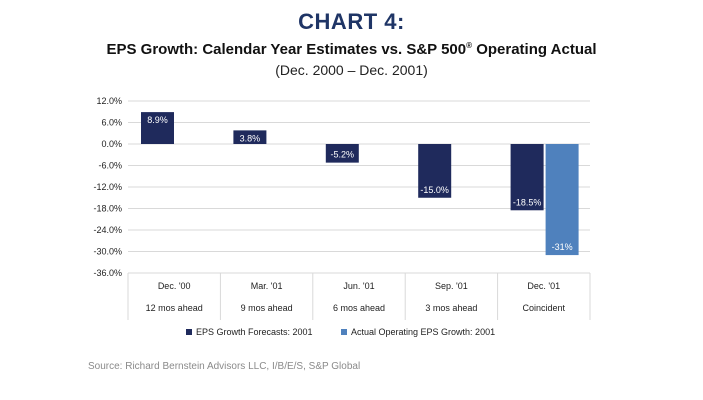 The height and width of the screenshot is (400, 703). What do you see at coordinates (254, 332) in the screenshot?
I see `legend-label: EPS Growth Forecasts: 2001` at bounding box center [254, 332].